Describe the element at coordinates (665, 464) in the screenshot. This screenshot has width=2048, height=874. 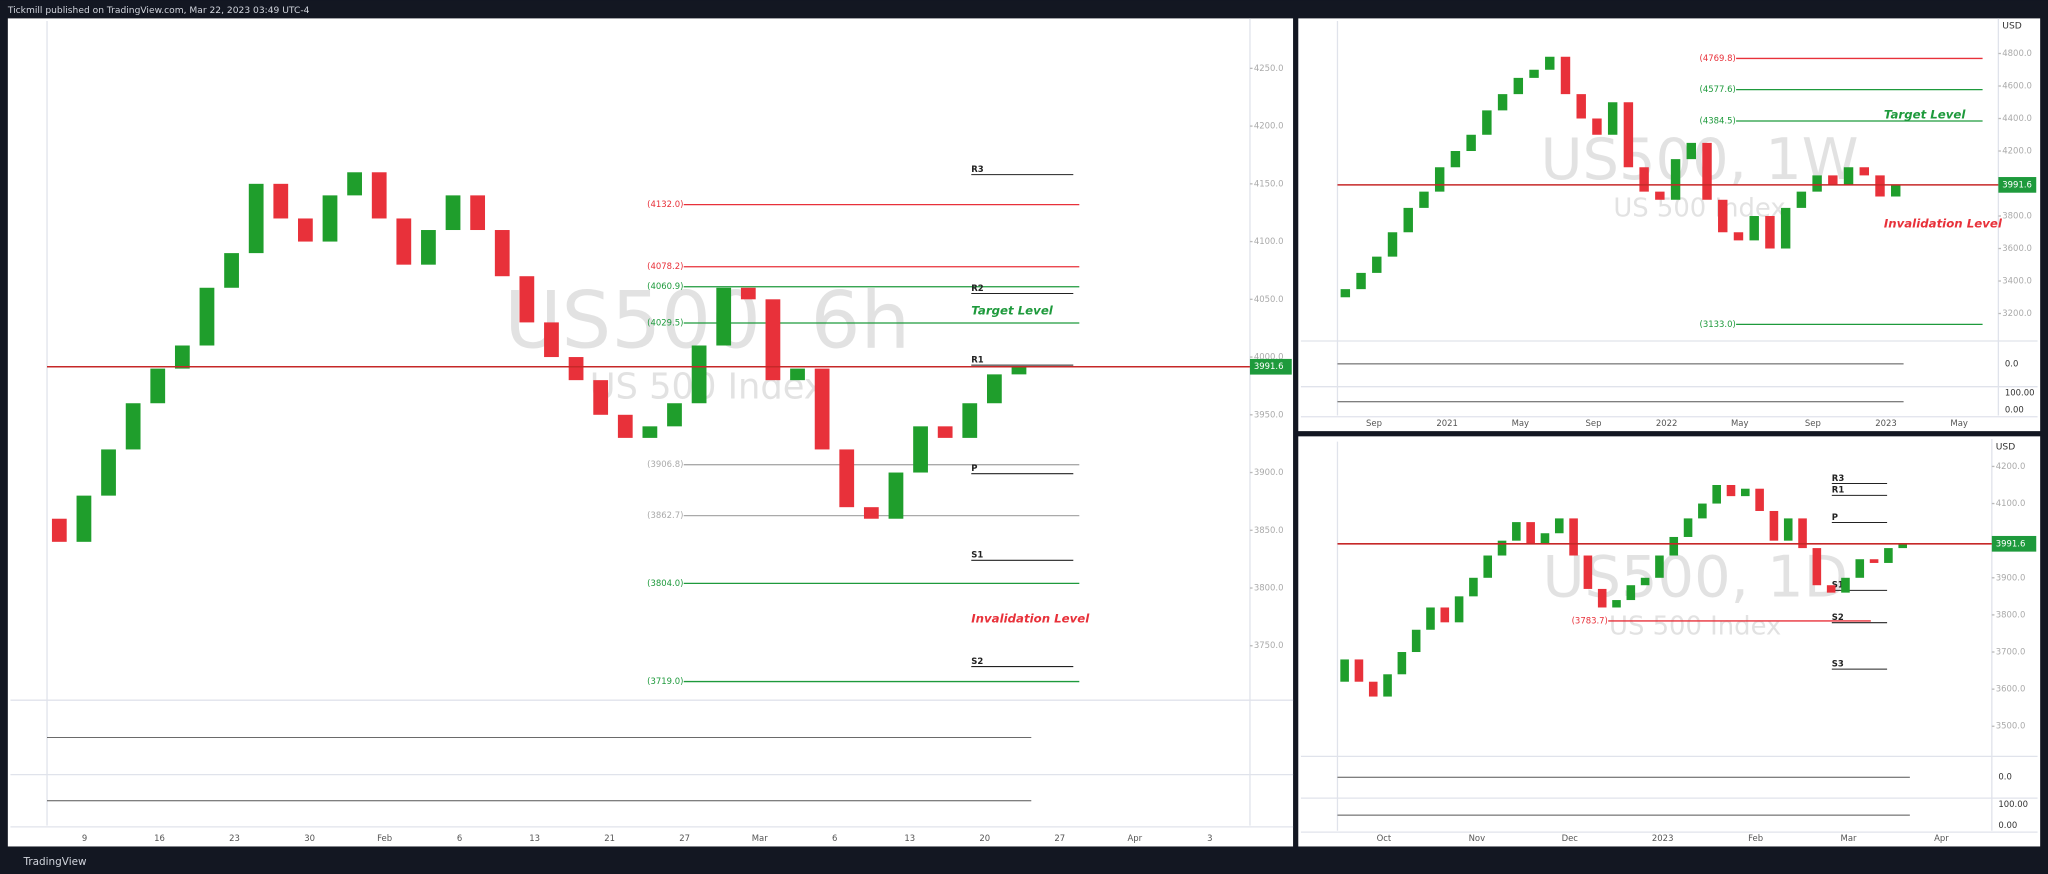
I see `price-level-label: (3906.8)` at that location.